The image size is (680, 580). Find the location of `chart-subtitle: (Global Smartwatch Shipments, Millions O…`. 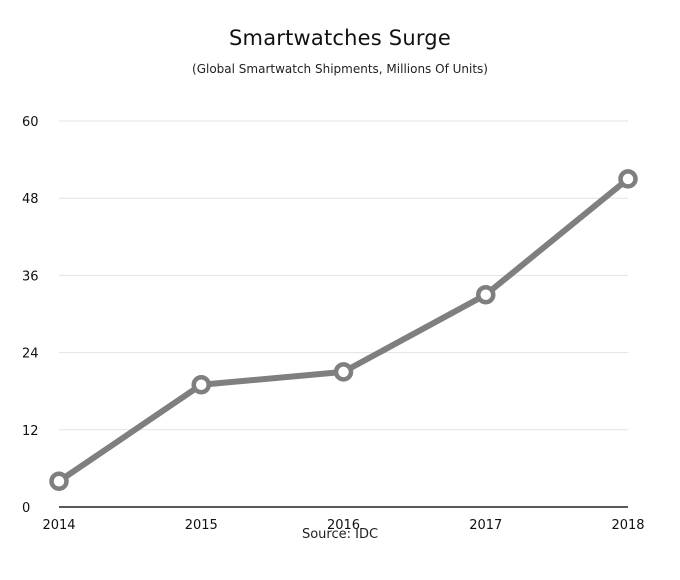

chart-subtitle: (Global Smartwatch Shipments, Millions O… is located at coordinates (340, 69).